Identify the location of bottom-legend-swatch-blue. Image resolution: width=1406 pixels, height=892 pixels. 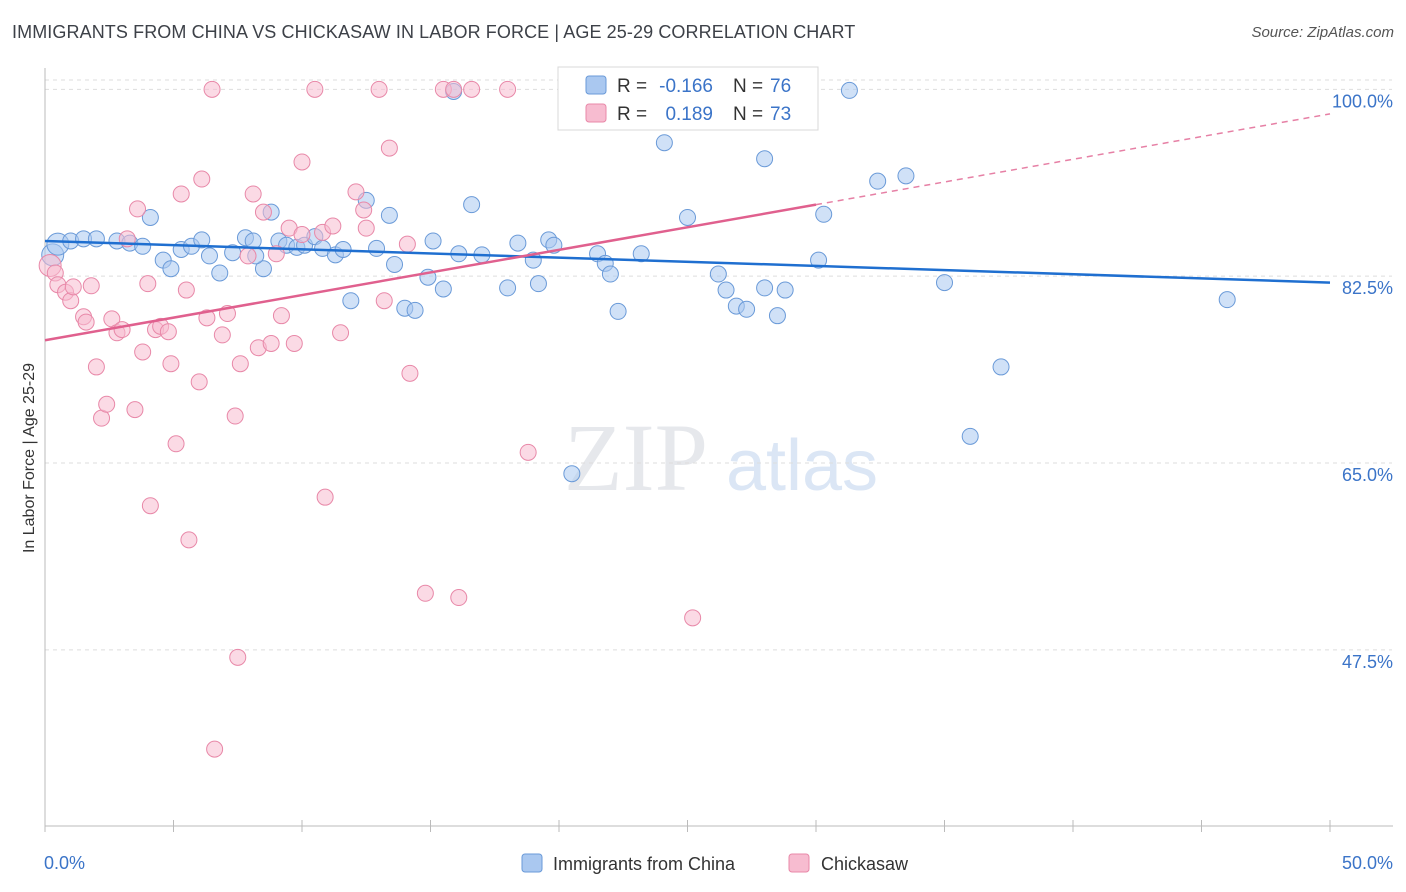
(532, 863).